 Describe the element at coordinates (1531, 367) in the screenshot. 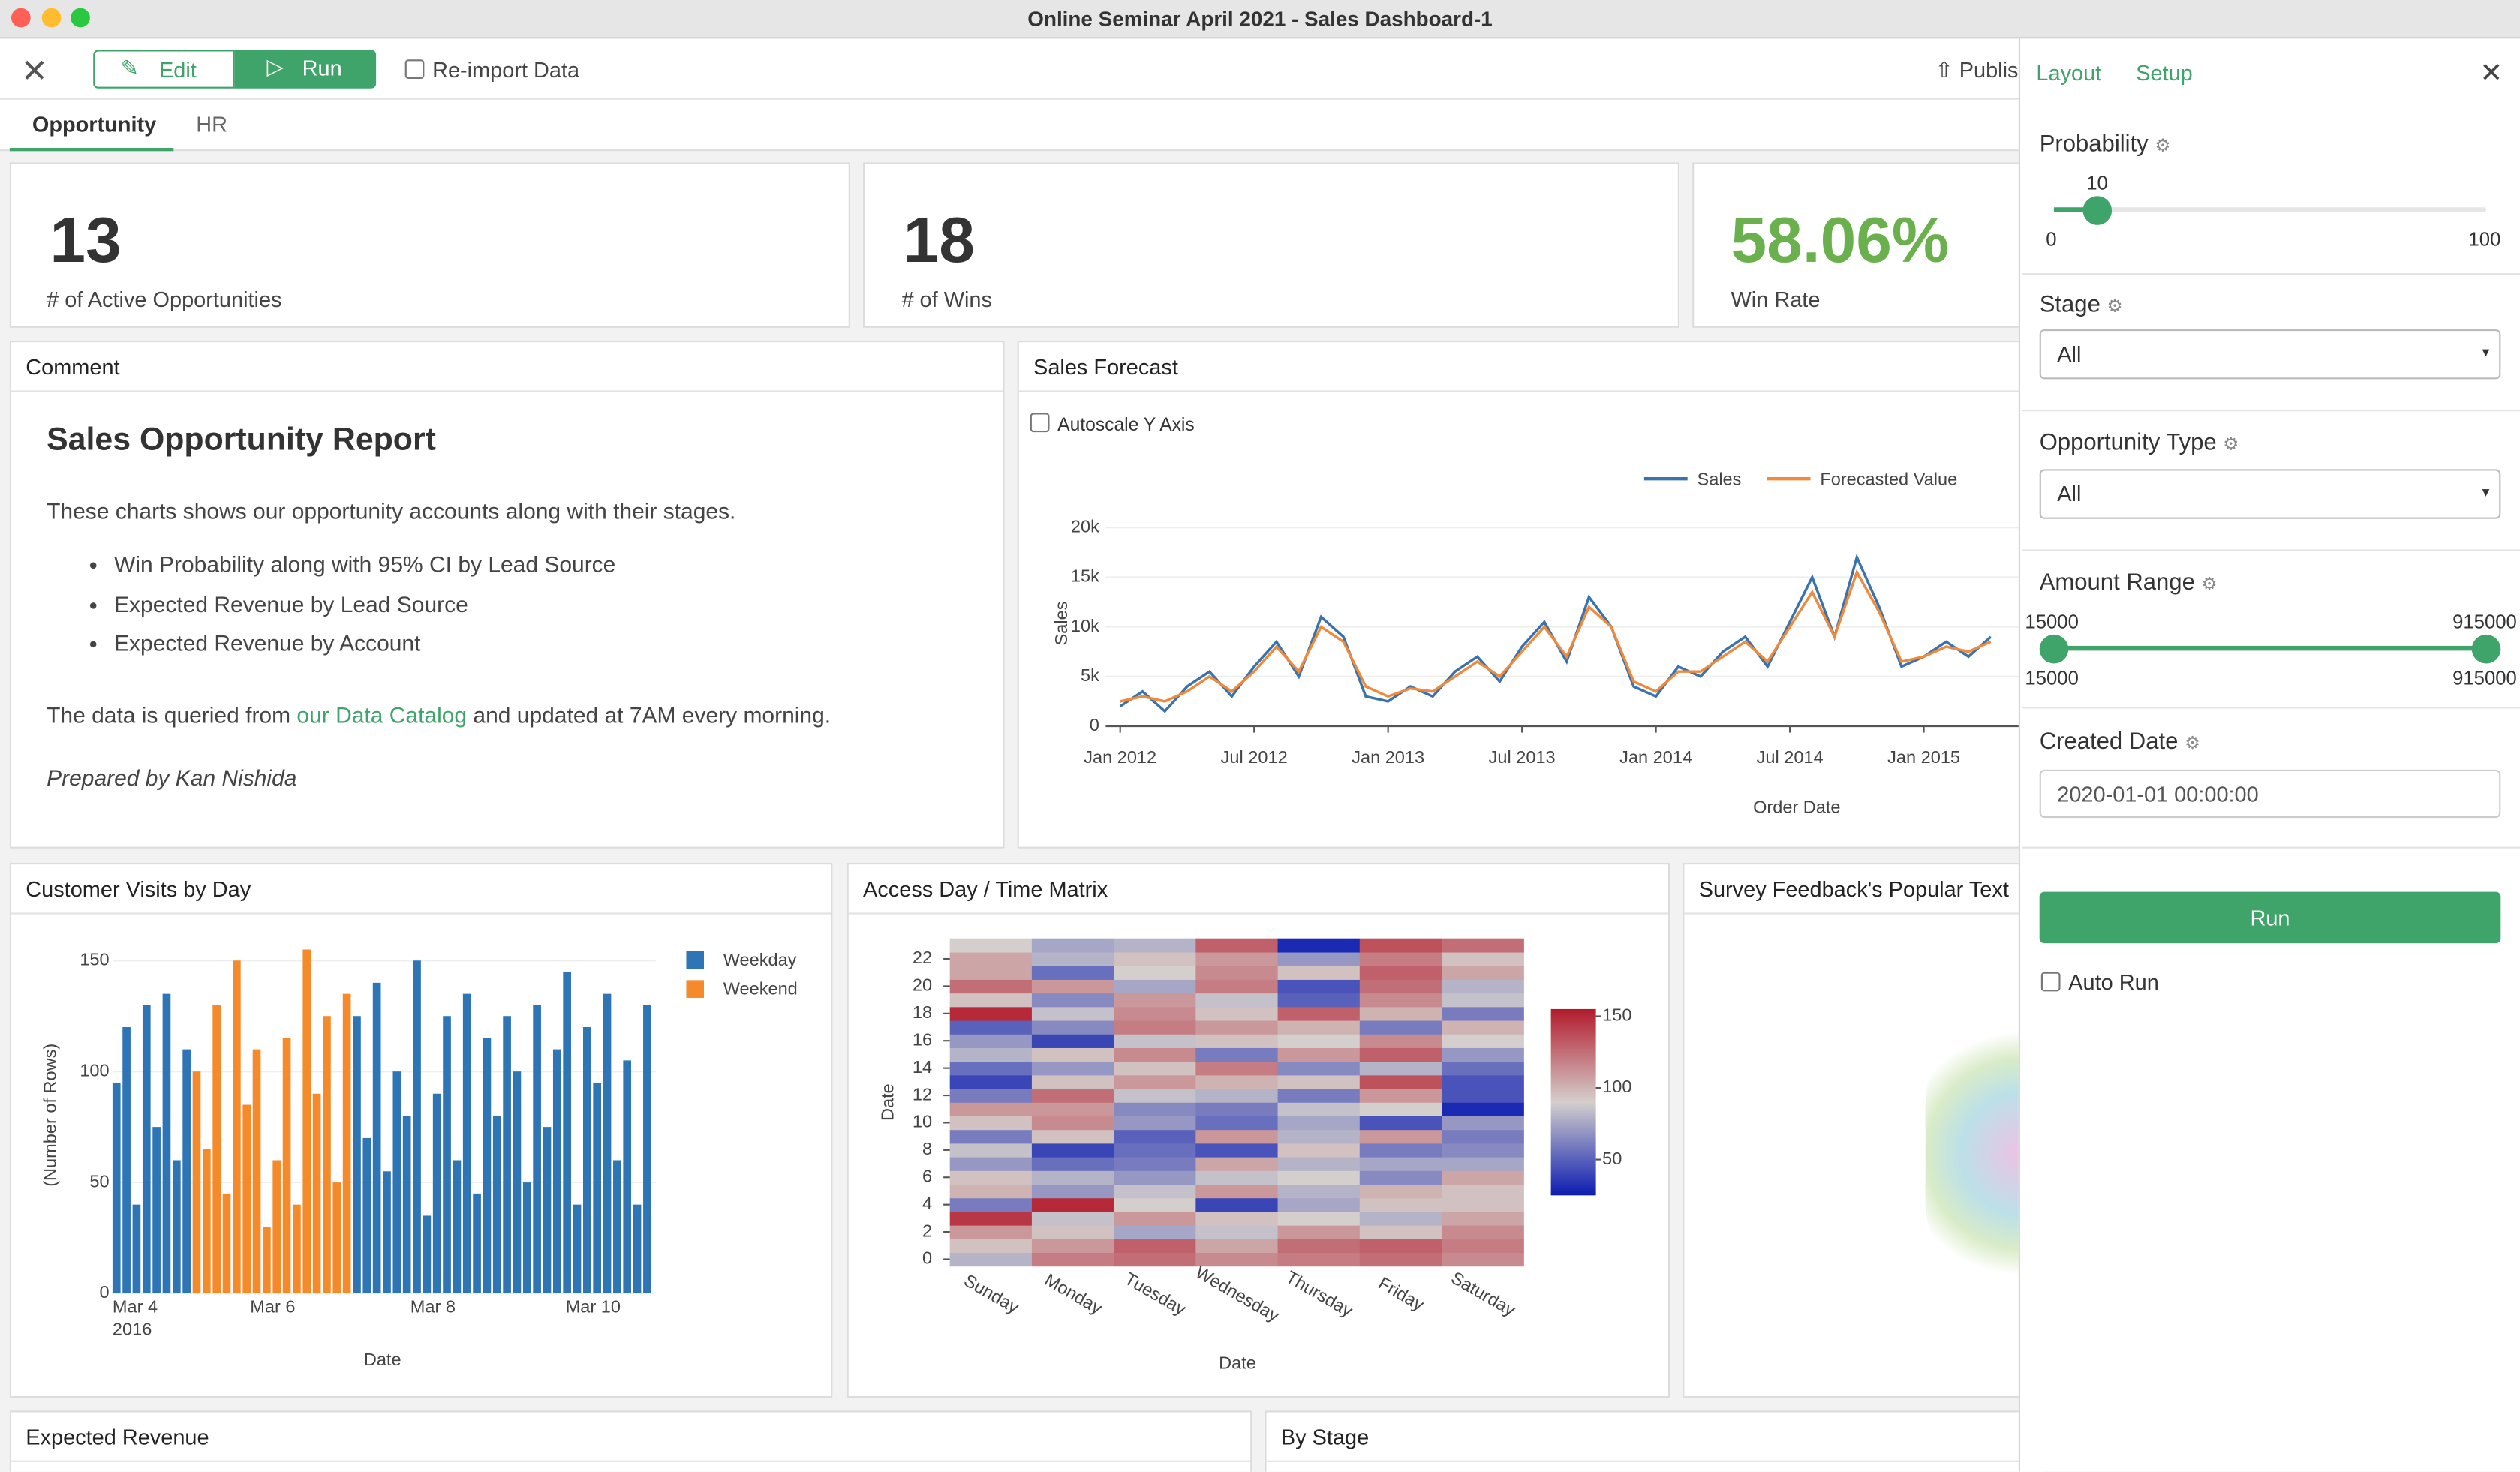

I see `panel-header: Sales Forecast` at that location.